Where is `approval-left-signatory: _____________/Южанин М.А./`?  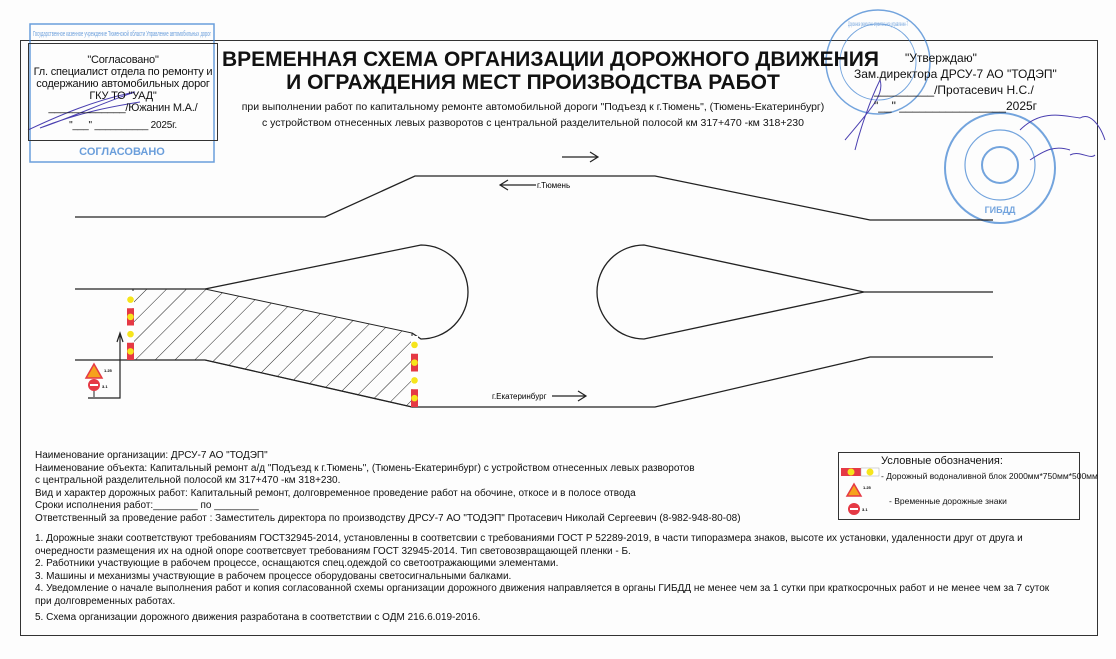
approval-left-signatory: _____________/Южанин М.А./ is located at coordinates (123, 108).